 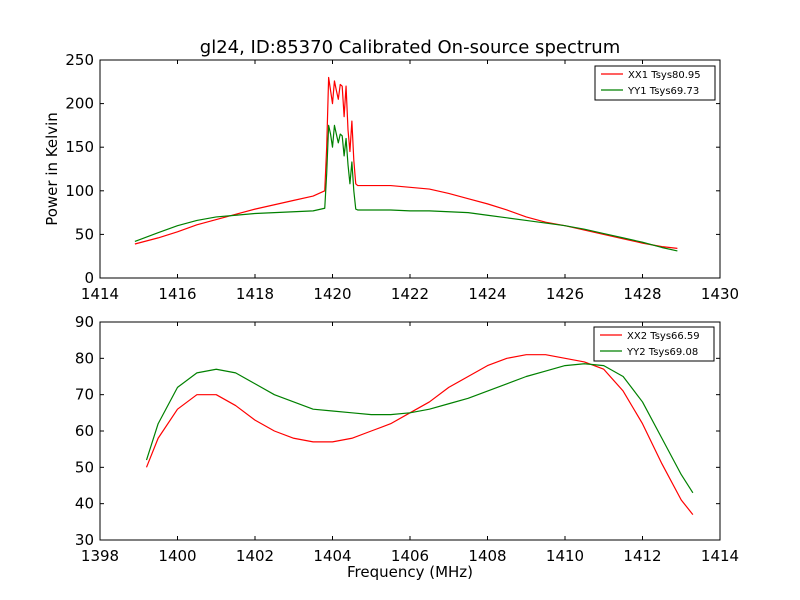 What do you see at coordinates (89, 278) in the screenshot?
I see `top-y-tick-label: 0` at bounding box center [89, 278].